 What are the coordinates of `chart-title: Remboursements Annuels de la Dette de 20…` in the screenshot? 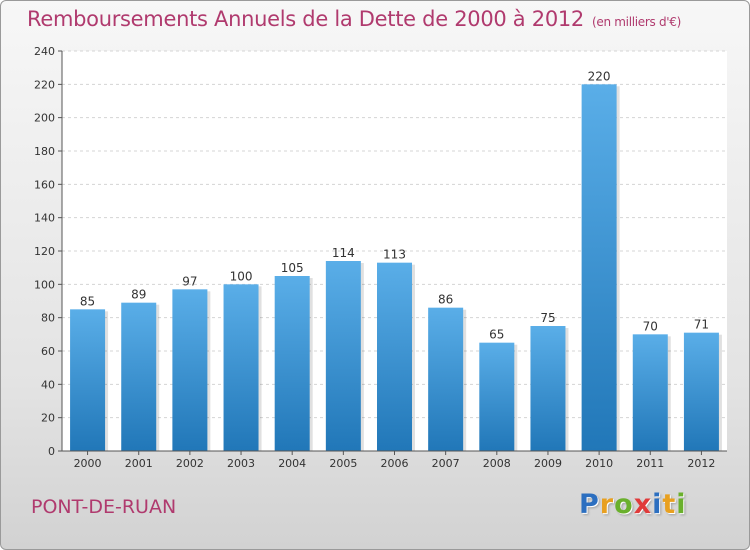 It's located at (354, 19).